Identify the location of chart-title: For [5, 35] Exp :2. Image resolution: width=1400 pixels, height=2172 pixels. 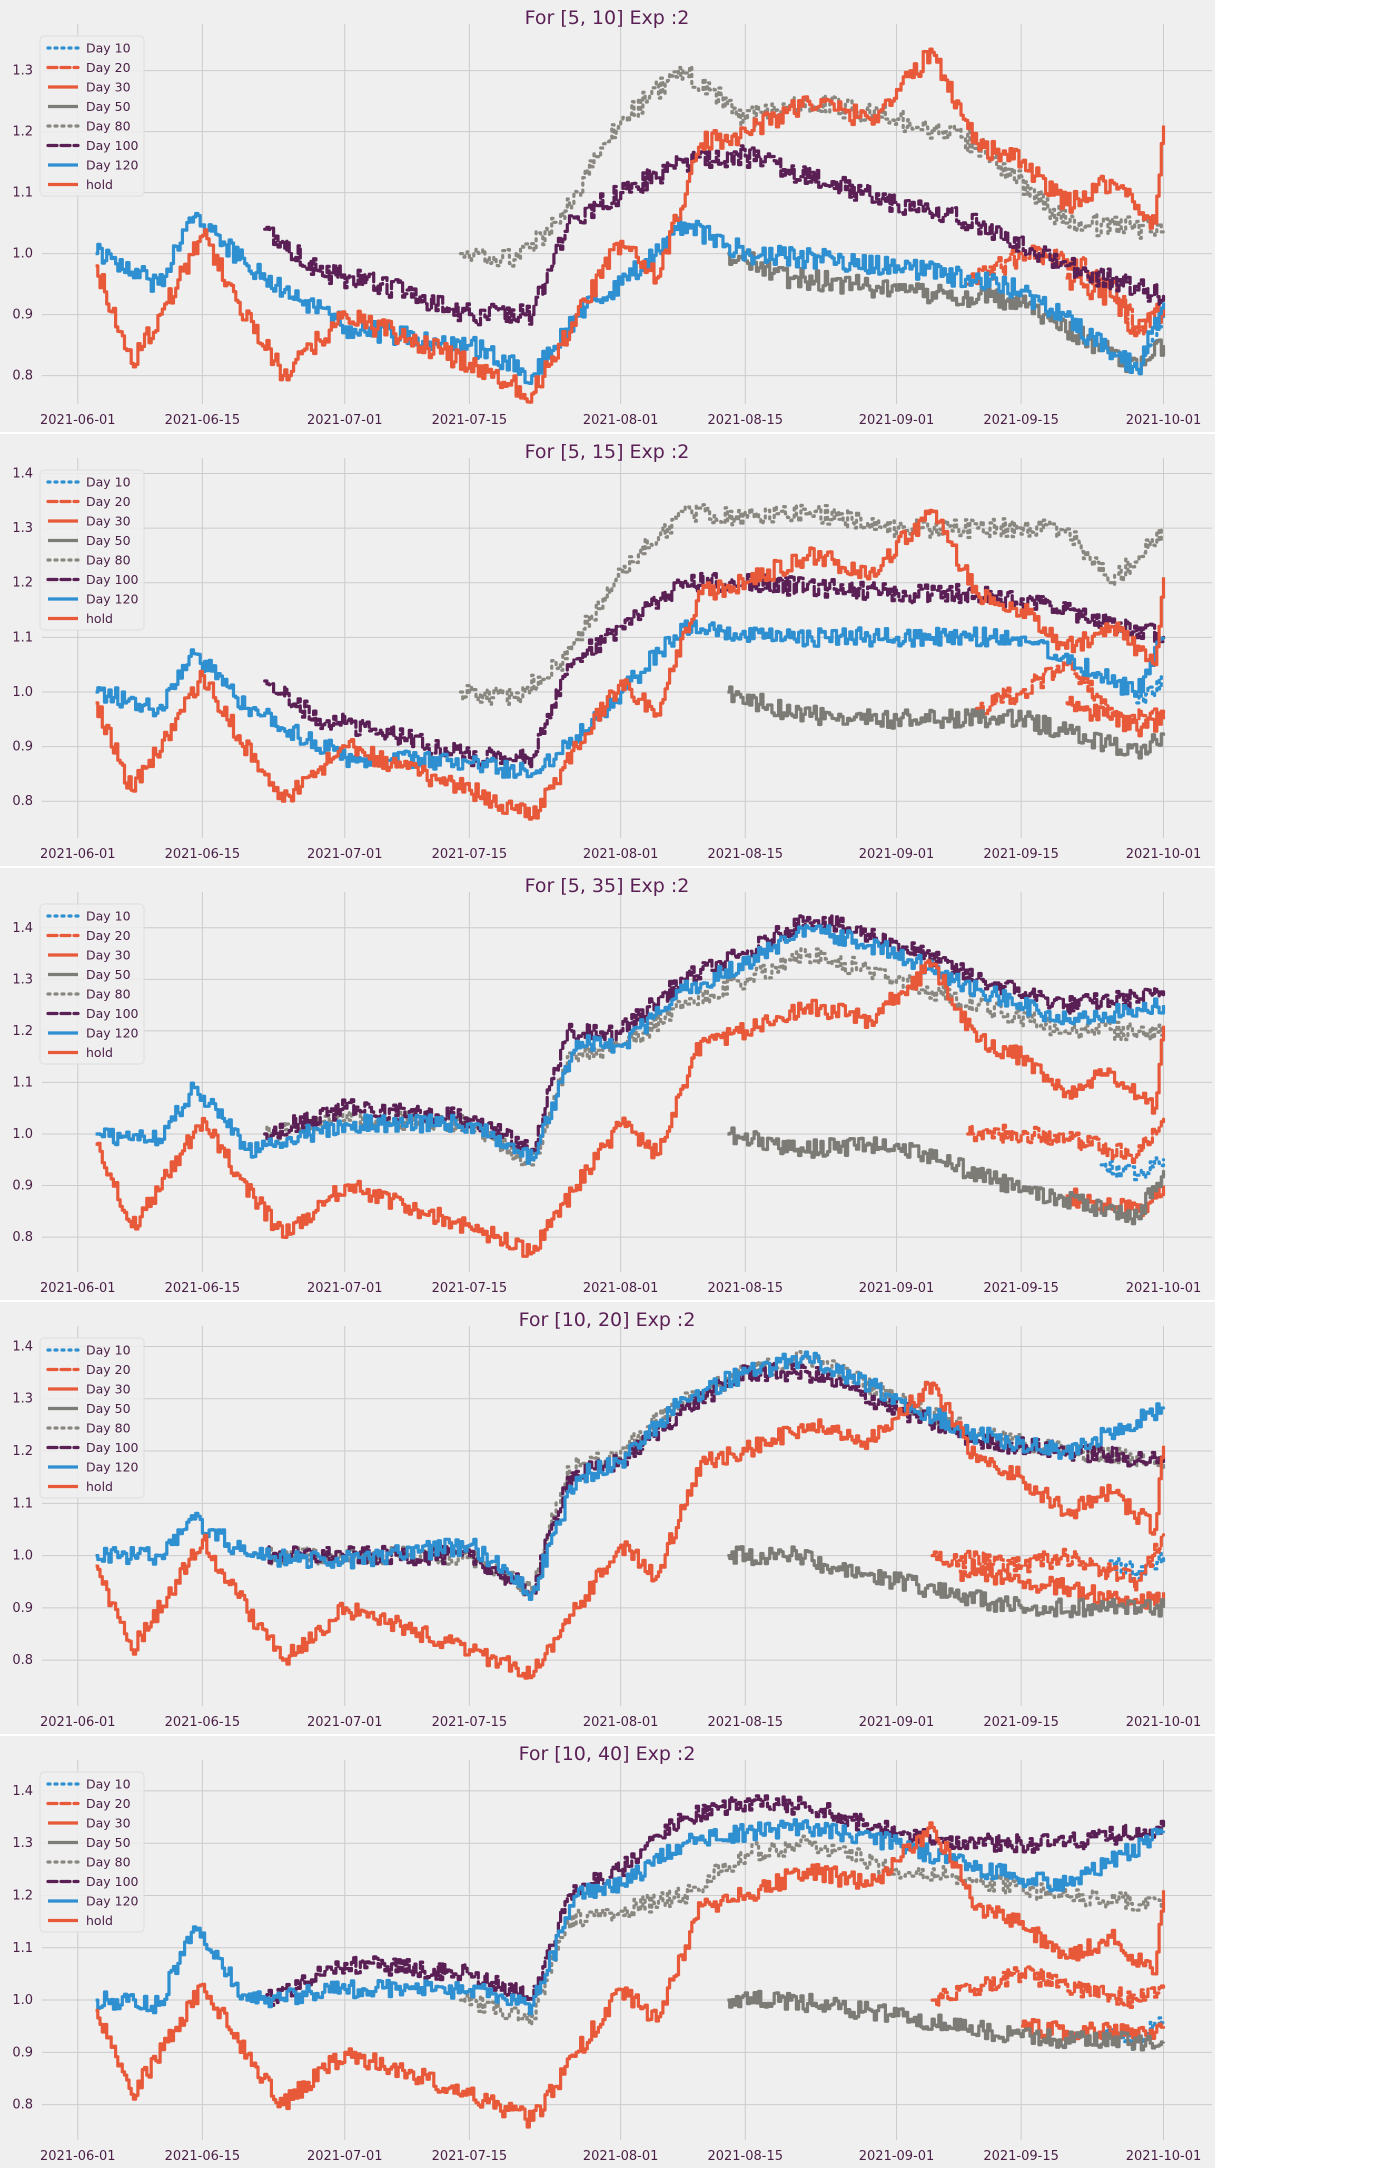
(607, 886).